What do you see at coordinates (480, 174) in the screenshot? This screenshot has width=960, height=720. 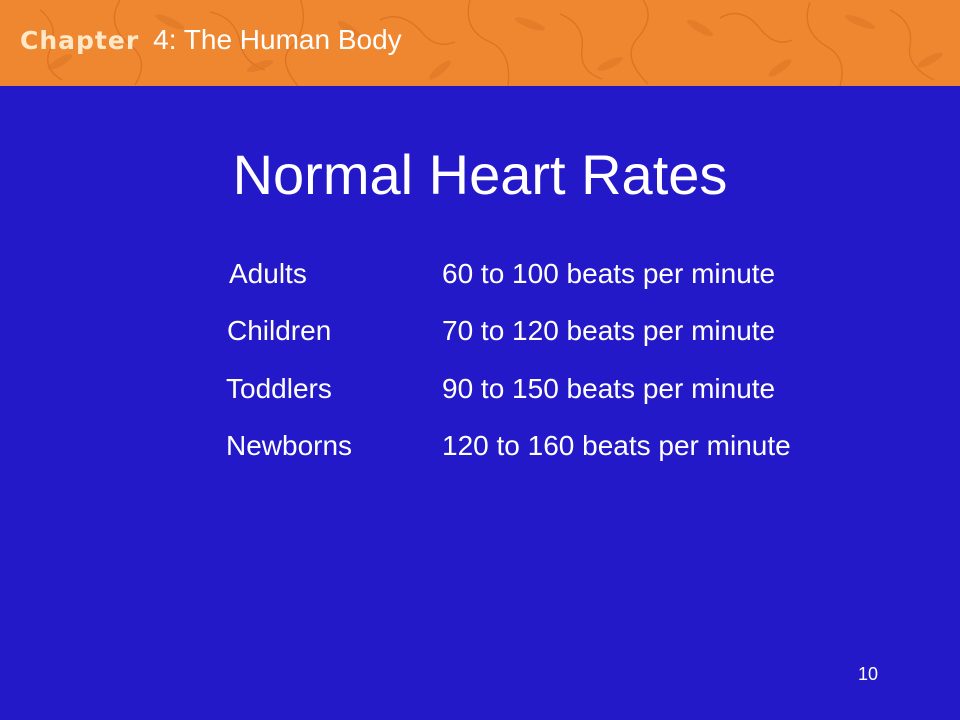 I see `slide-title: Normal Heart Rates` at bounding box center [480, 174].